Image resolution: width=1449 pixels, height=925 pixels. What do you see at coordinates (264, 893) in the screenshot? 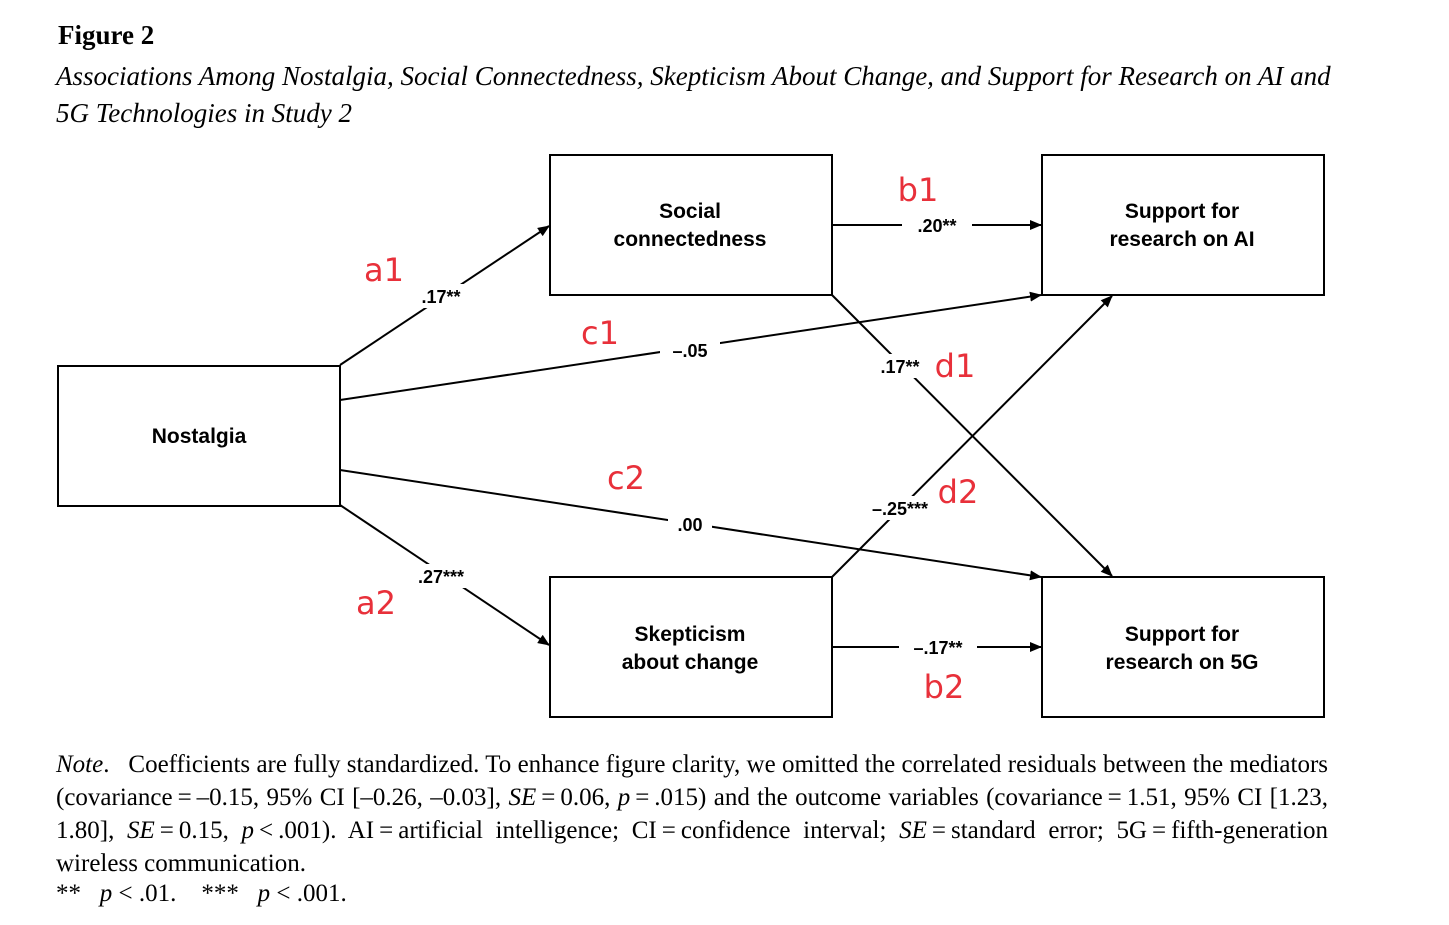
I see `sig-p-2: p` at bounding box center [264, 893].